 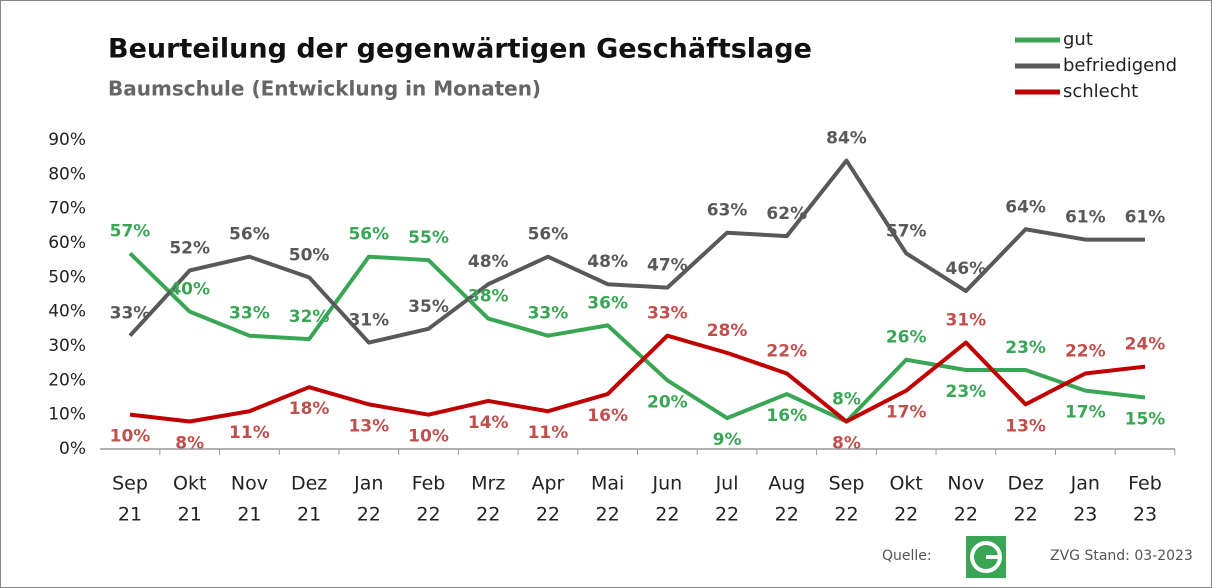 What do you see at coordinates (667, 484) in the screenshot?
I see `x-tick-label: Jun` at bounding box center [667, 484].